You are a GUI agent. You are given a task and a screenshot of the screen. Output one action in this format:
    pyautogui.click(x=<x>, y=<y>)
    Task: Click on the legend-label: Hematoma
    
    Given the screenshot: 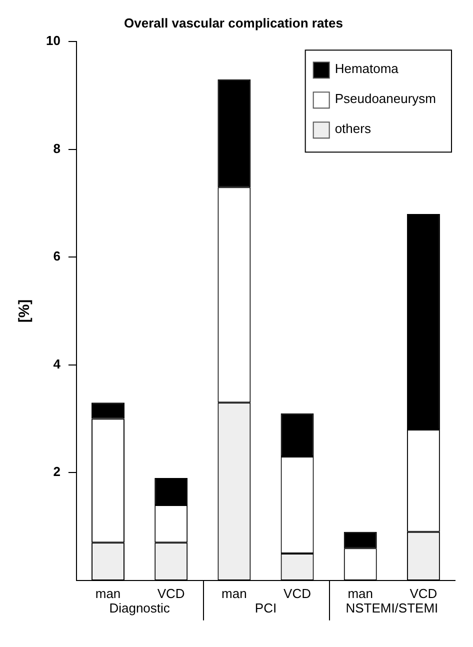 What is the action you would take?
    pyautogui.click(x=367, y=68)
    